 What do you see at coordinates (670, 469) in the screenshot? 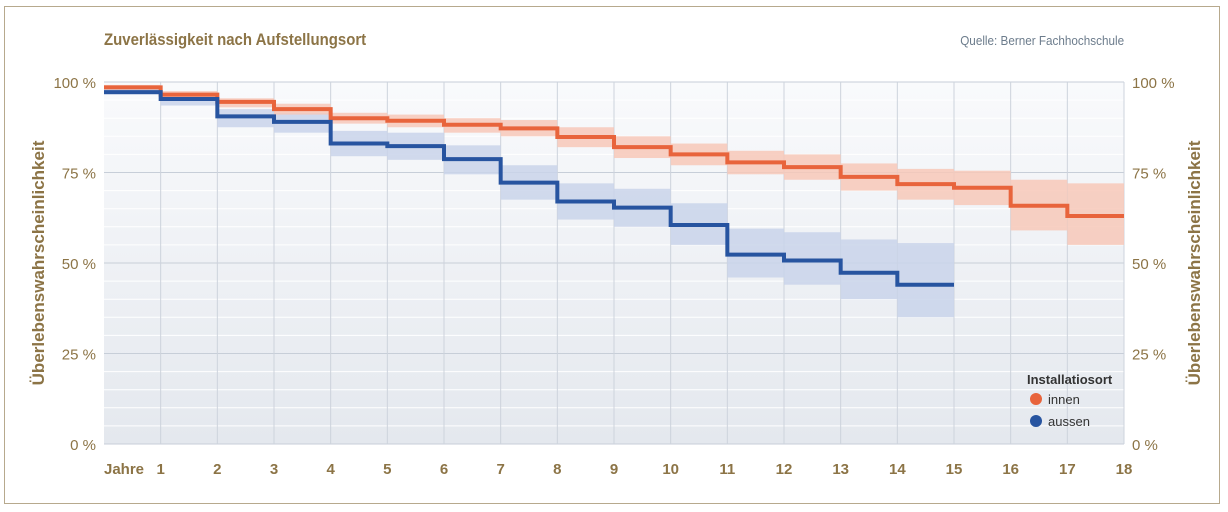
I see `x-tick-label: 10` at bounding box center [670, 469].